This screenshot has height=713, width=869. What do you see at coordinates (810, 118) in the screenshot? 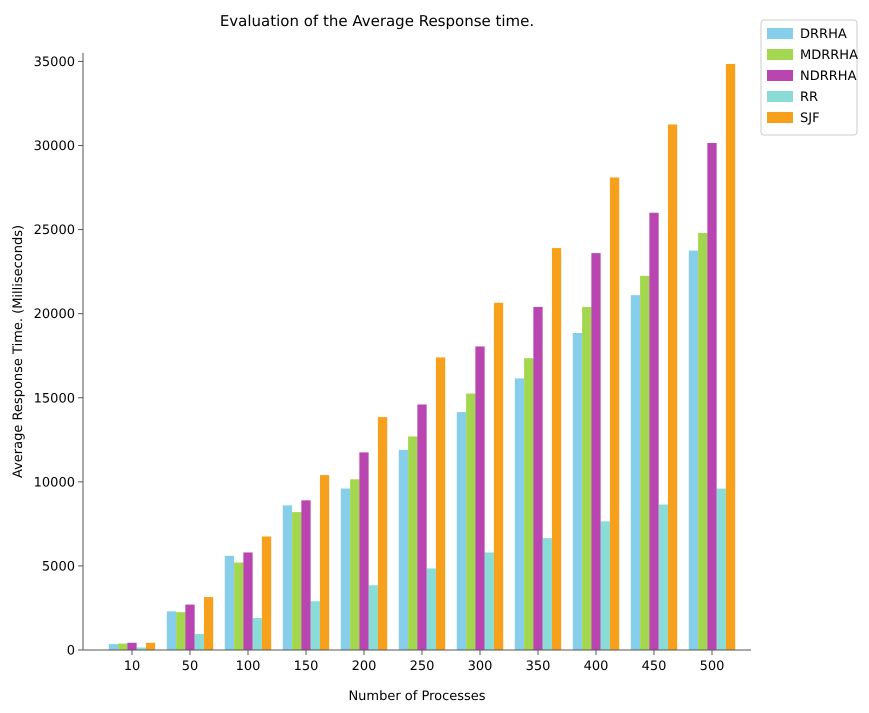
I see `legend-label: SJF` at bounding box center [810, 118].